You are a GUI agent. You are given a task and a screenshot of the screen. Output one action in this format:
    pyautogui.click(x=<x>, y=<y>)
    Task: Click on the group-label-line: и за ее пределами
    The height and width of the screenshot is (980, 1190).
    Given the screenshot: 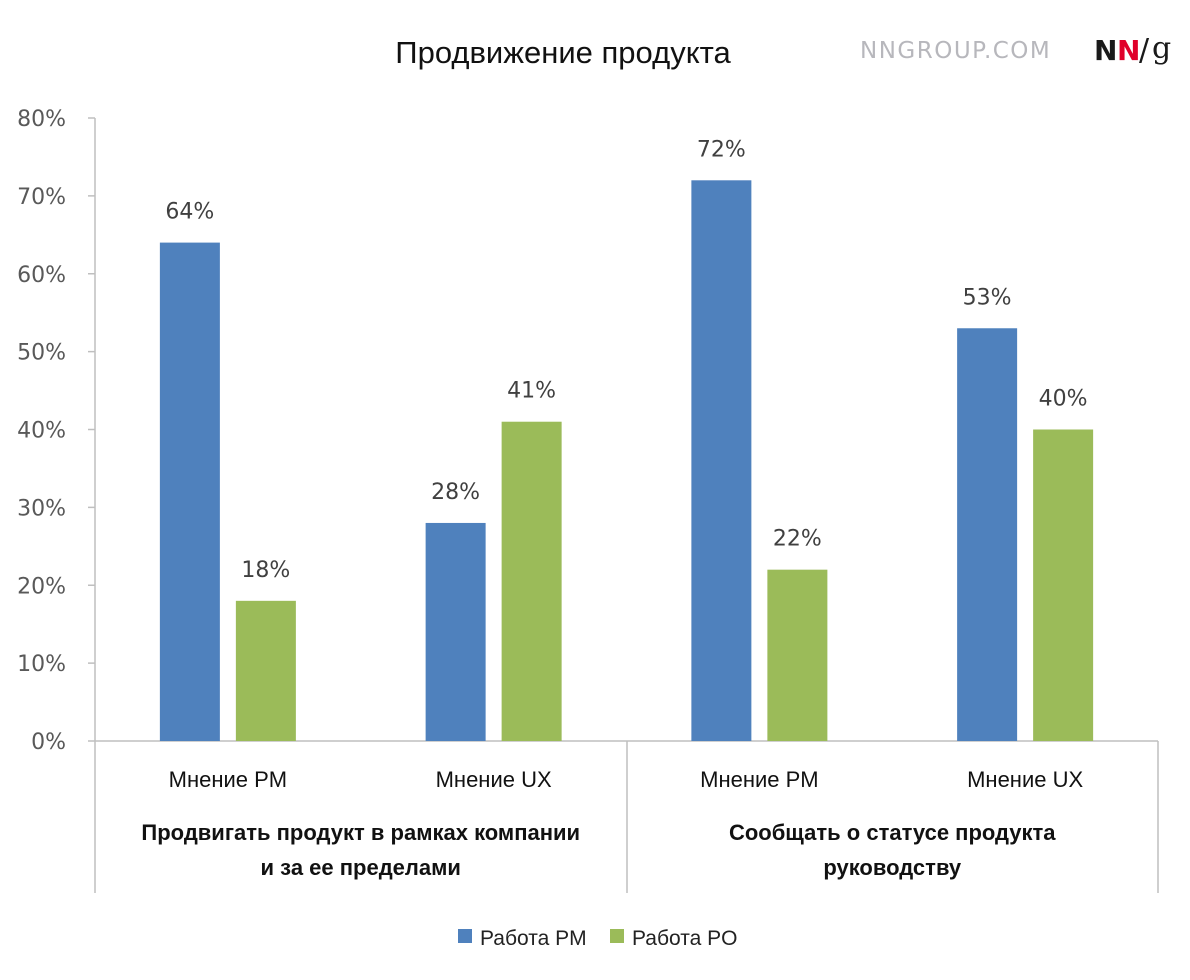 What is the action you would take?
    pyautogui.click(x=361, y=867)
    